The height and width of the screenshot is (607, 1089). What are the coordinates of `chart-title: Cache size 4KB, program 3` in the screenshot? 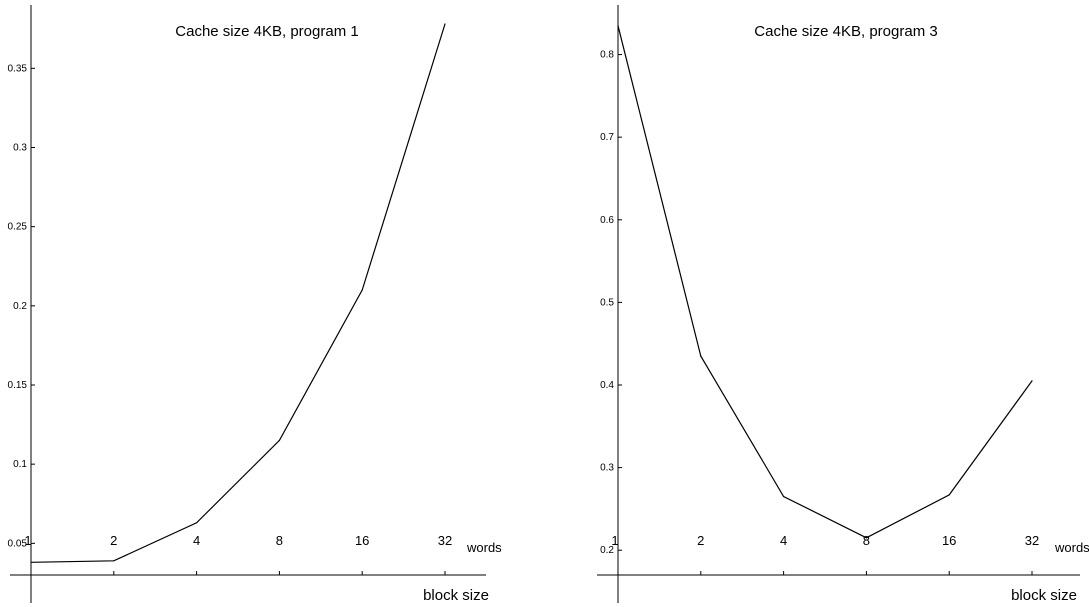 It's located at (845, 31).